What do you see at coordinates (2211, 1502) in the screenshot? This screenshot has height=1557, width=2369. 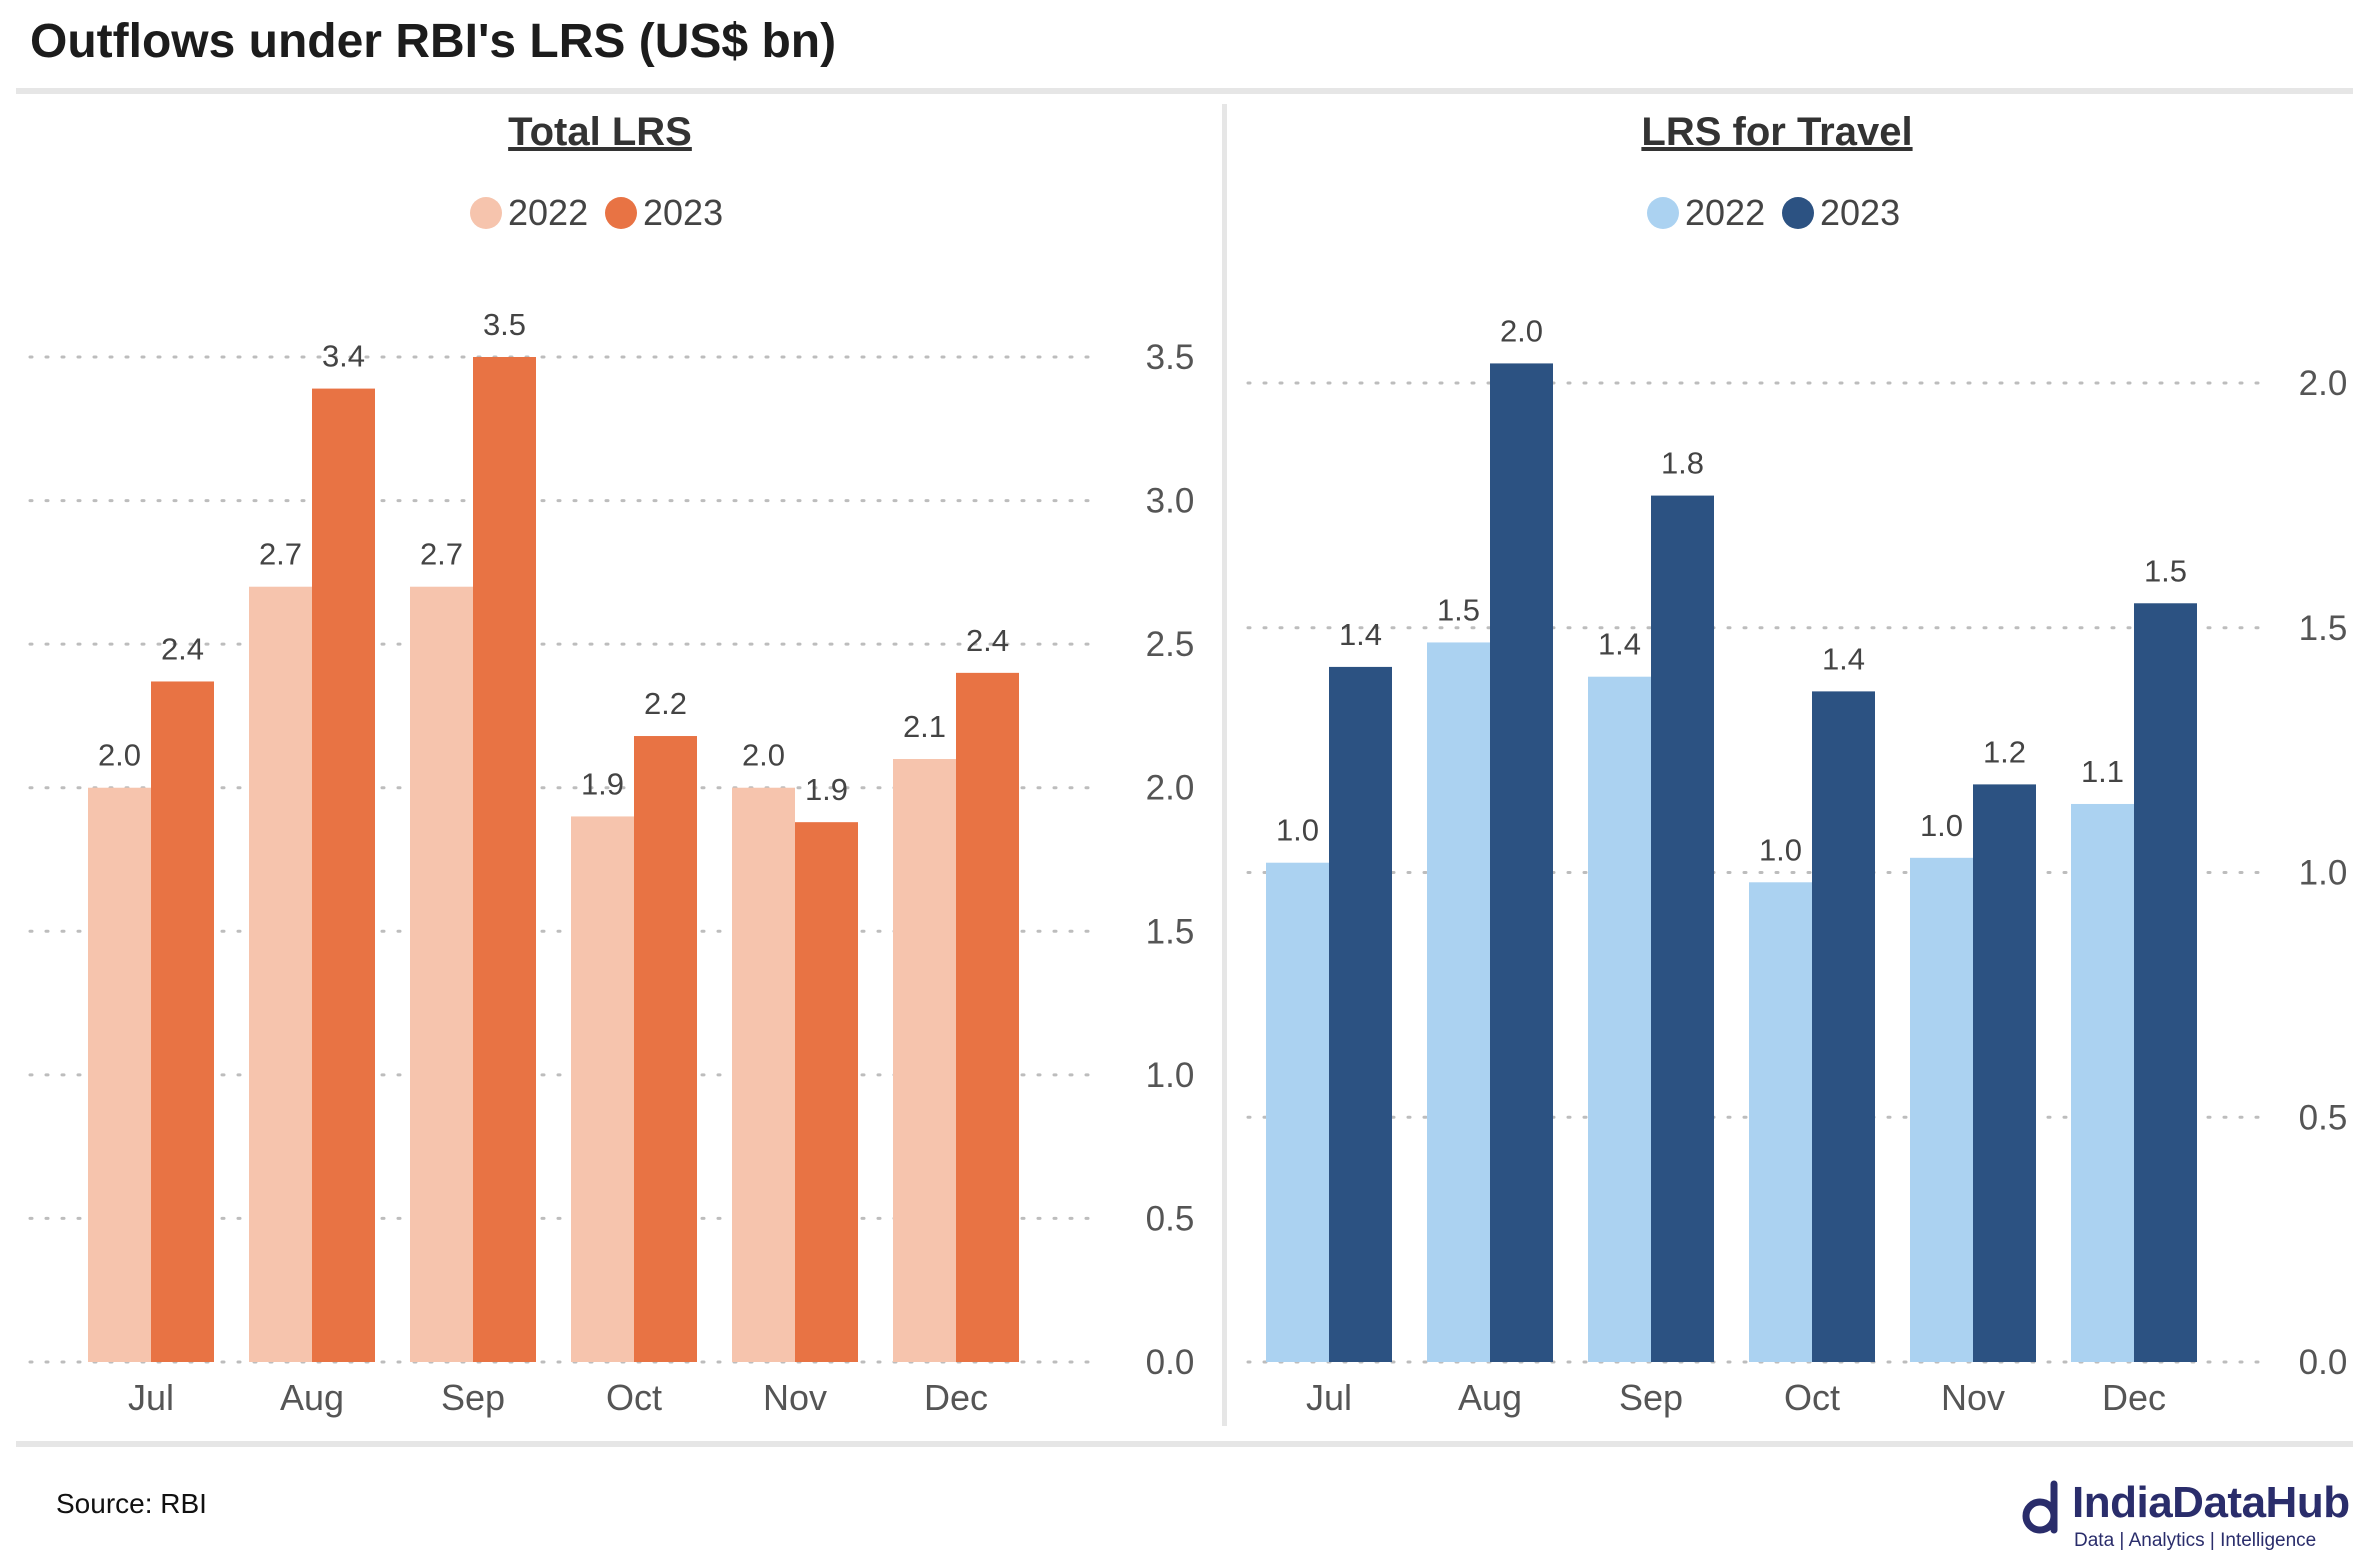 I see `logo-wordmark: IndiaDataHub` at bounding box center [2211, 1502].